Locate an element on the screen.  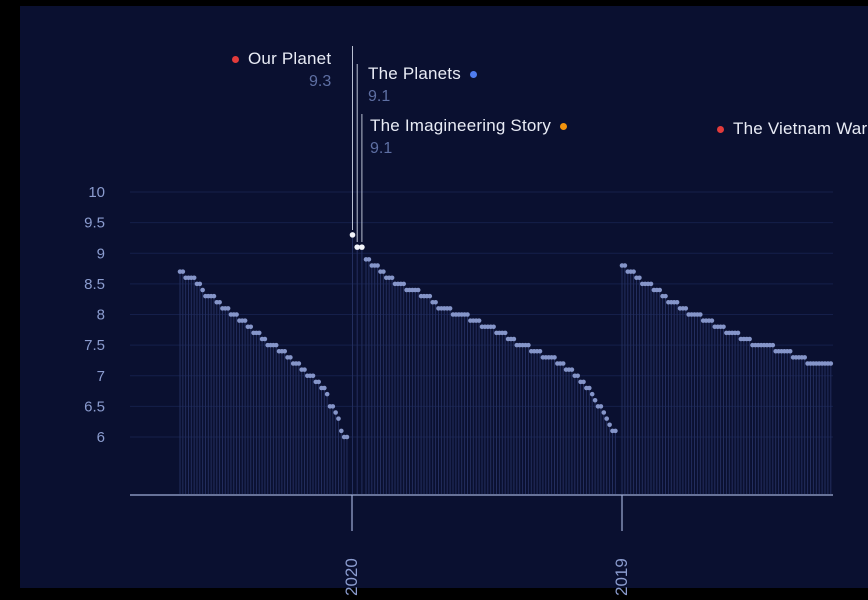
our-planet-dot-icon is located at coordinates (235, 59).